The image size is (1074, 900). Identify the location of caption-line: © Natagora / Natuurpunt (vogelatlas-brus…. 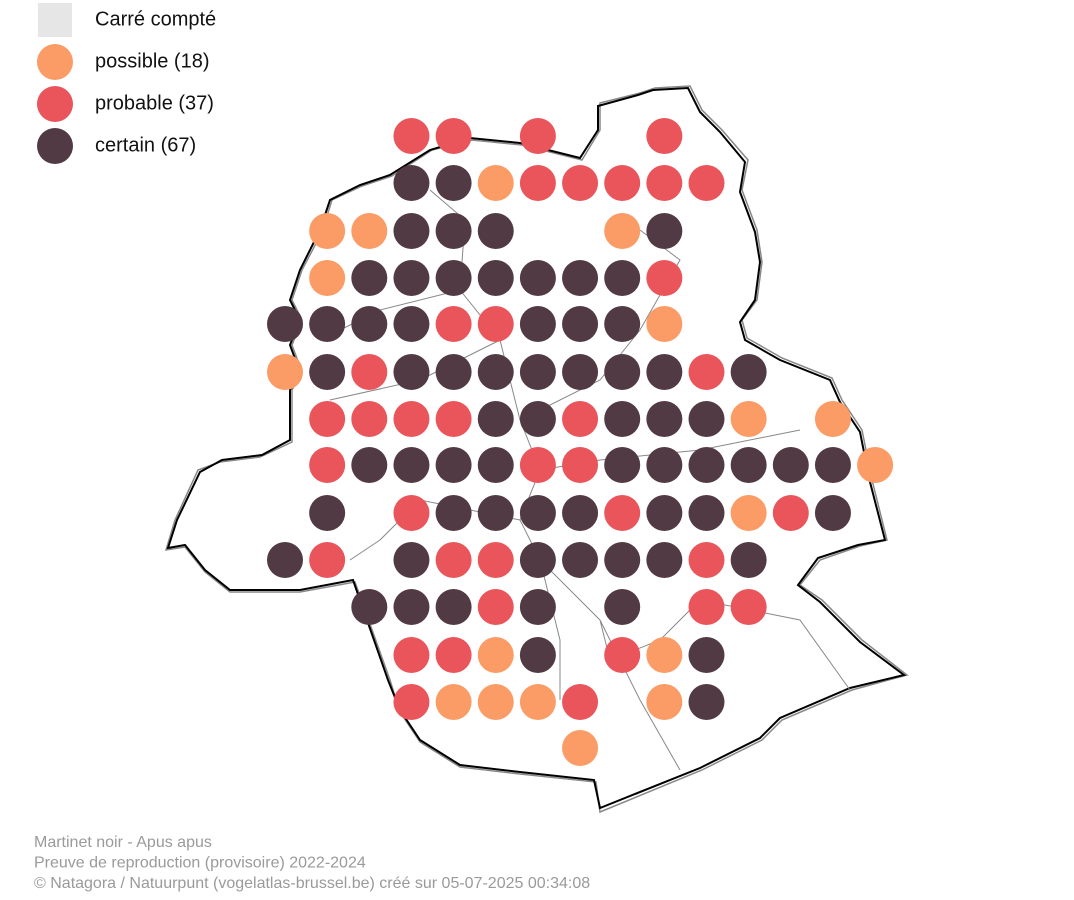
(312, 883).